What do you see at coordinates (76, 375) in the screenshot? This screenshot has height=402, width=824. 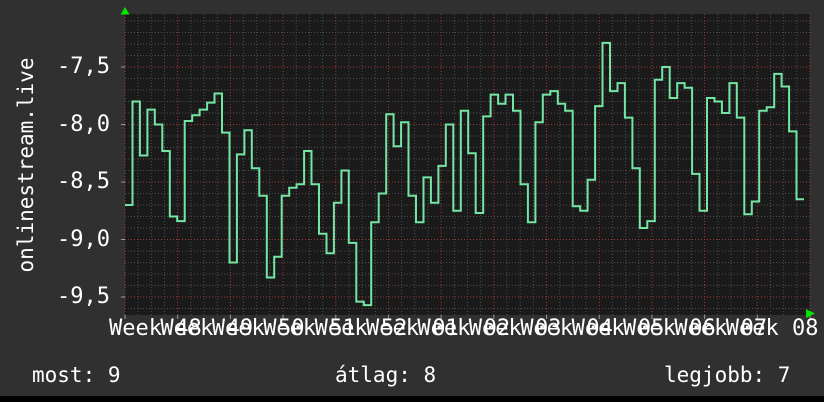 I see `stat-current: most: 9` at bounding box center [76, 375].